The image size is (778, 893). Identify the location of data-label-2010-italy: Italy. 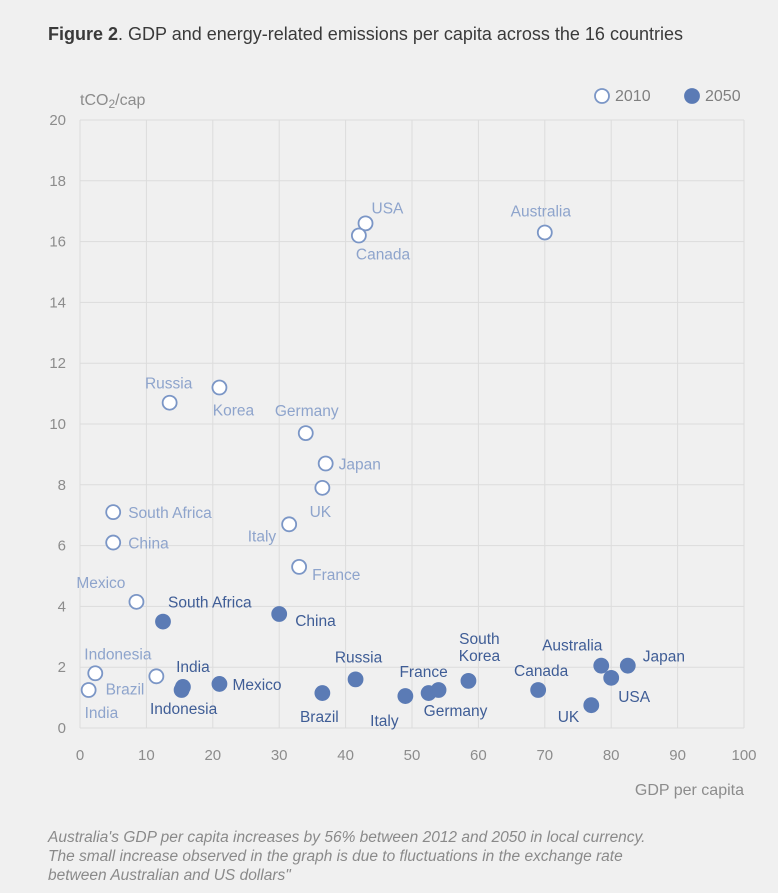
(262, 536).